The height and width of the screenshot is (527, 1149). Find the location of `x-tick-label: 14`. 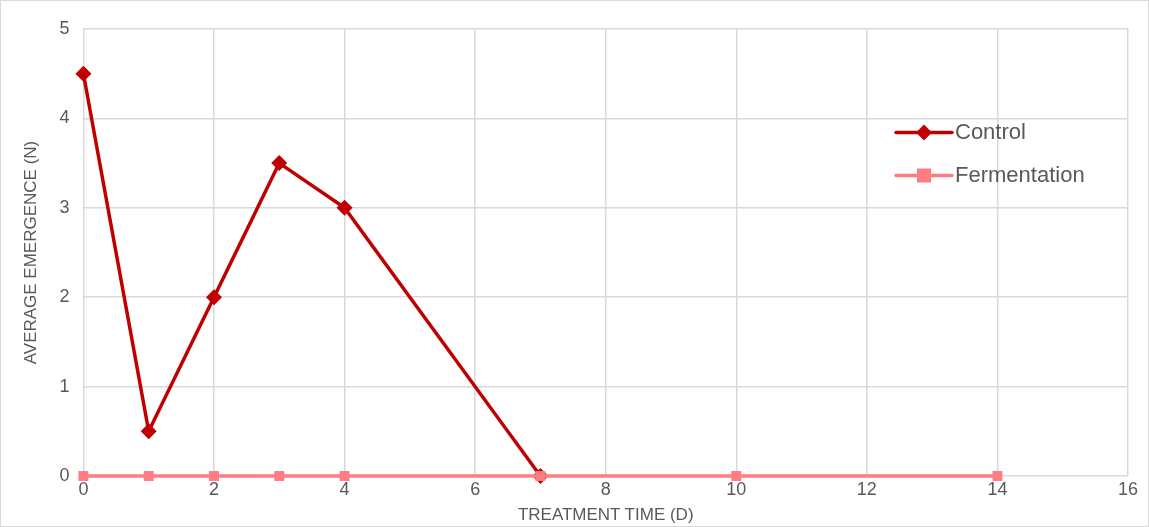

x-tick-label: 14 is located at coordinates (997, 488).